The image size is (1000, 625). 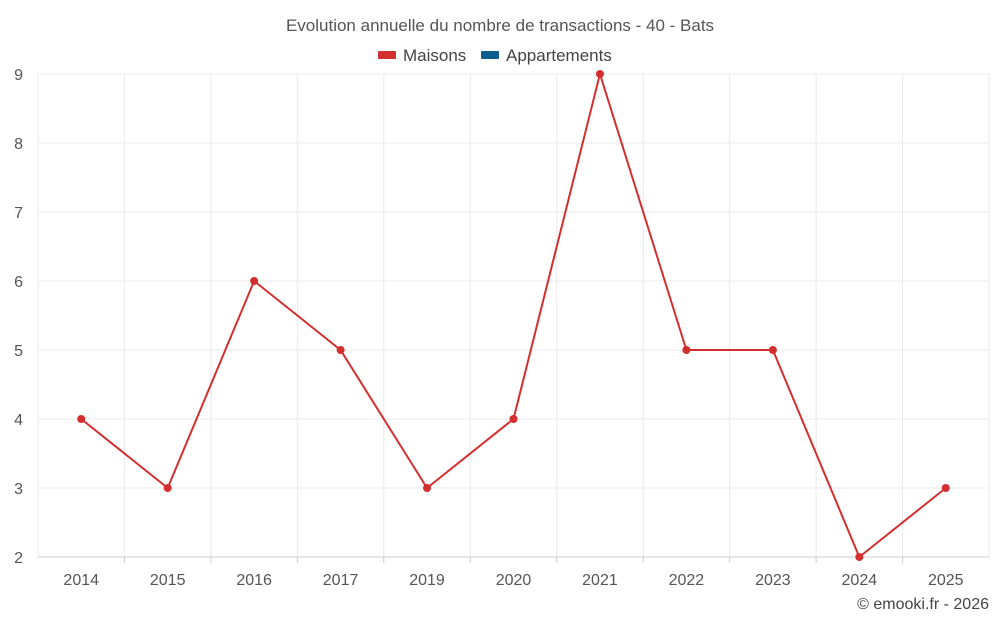 I want to click on legend: Maisons Appartements, so click(x=495, y=55).